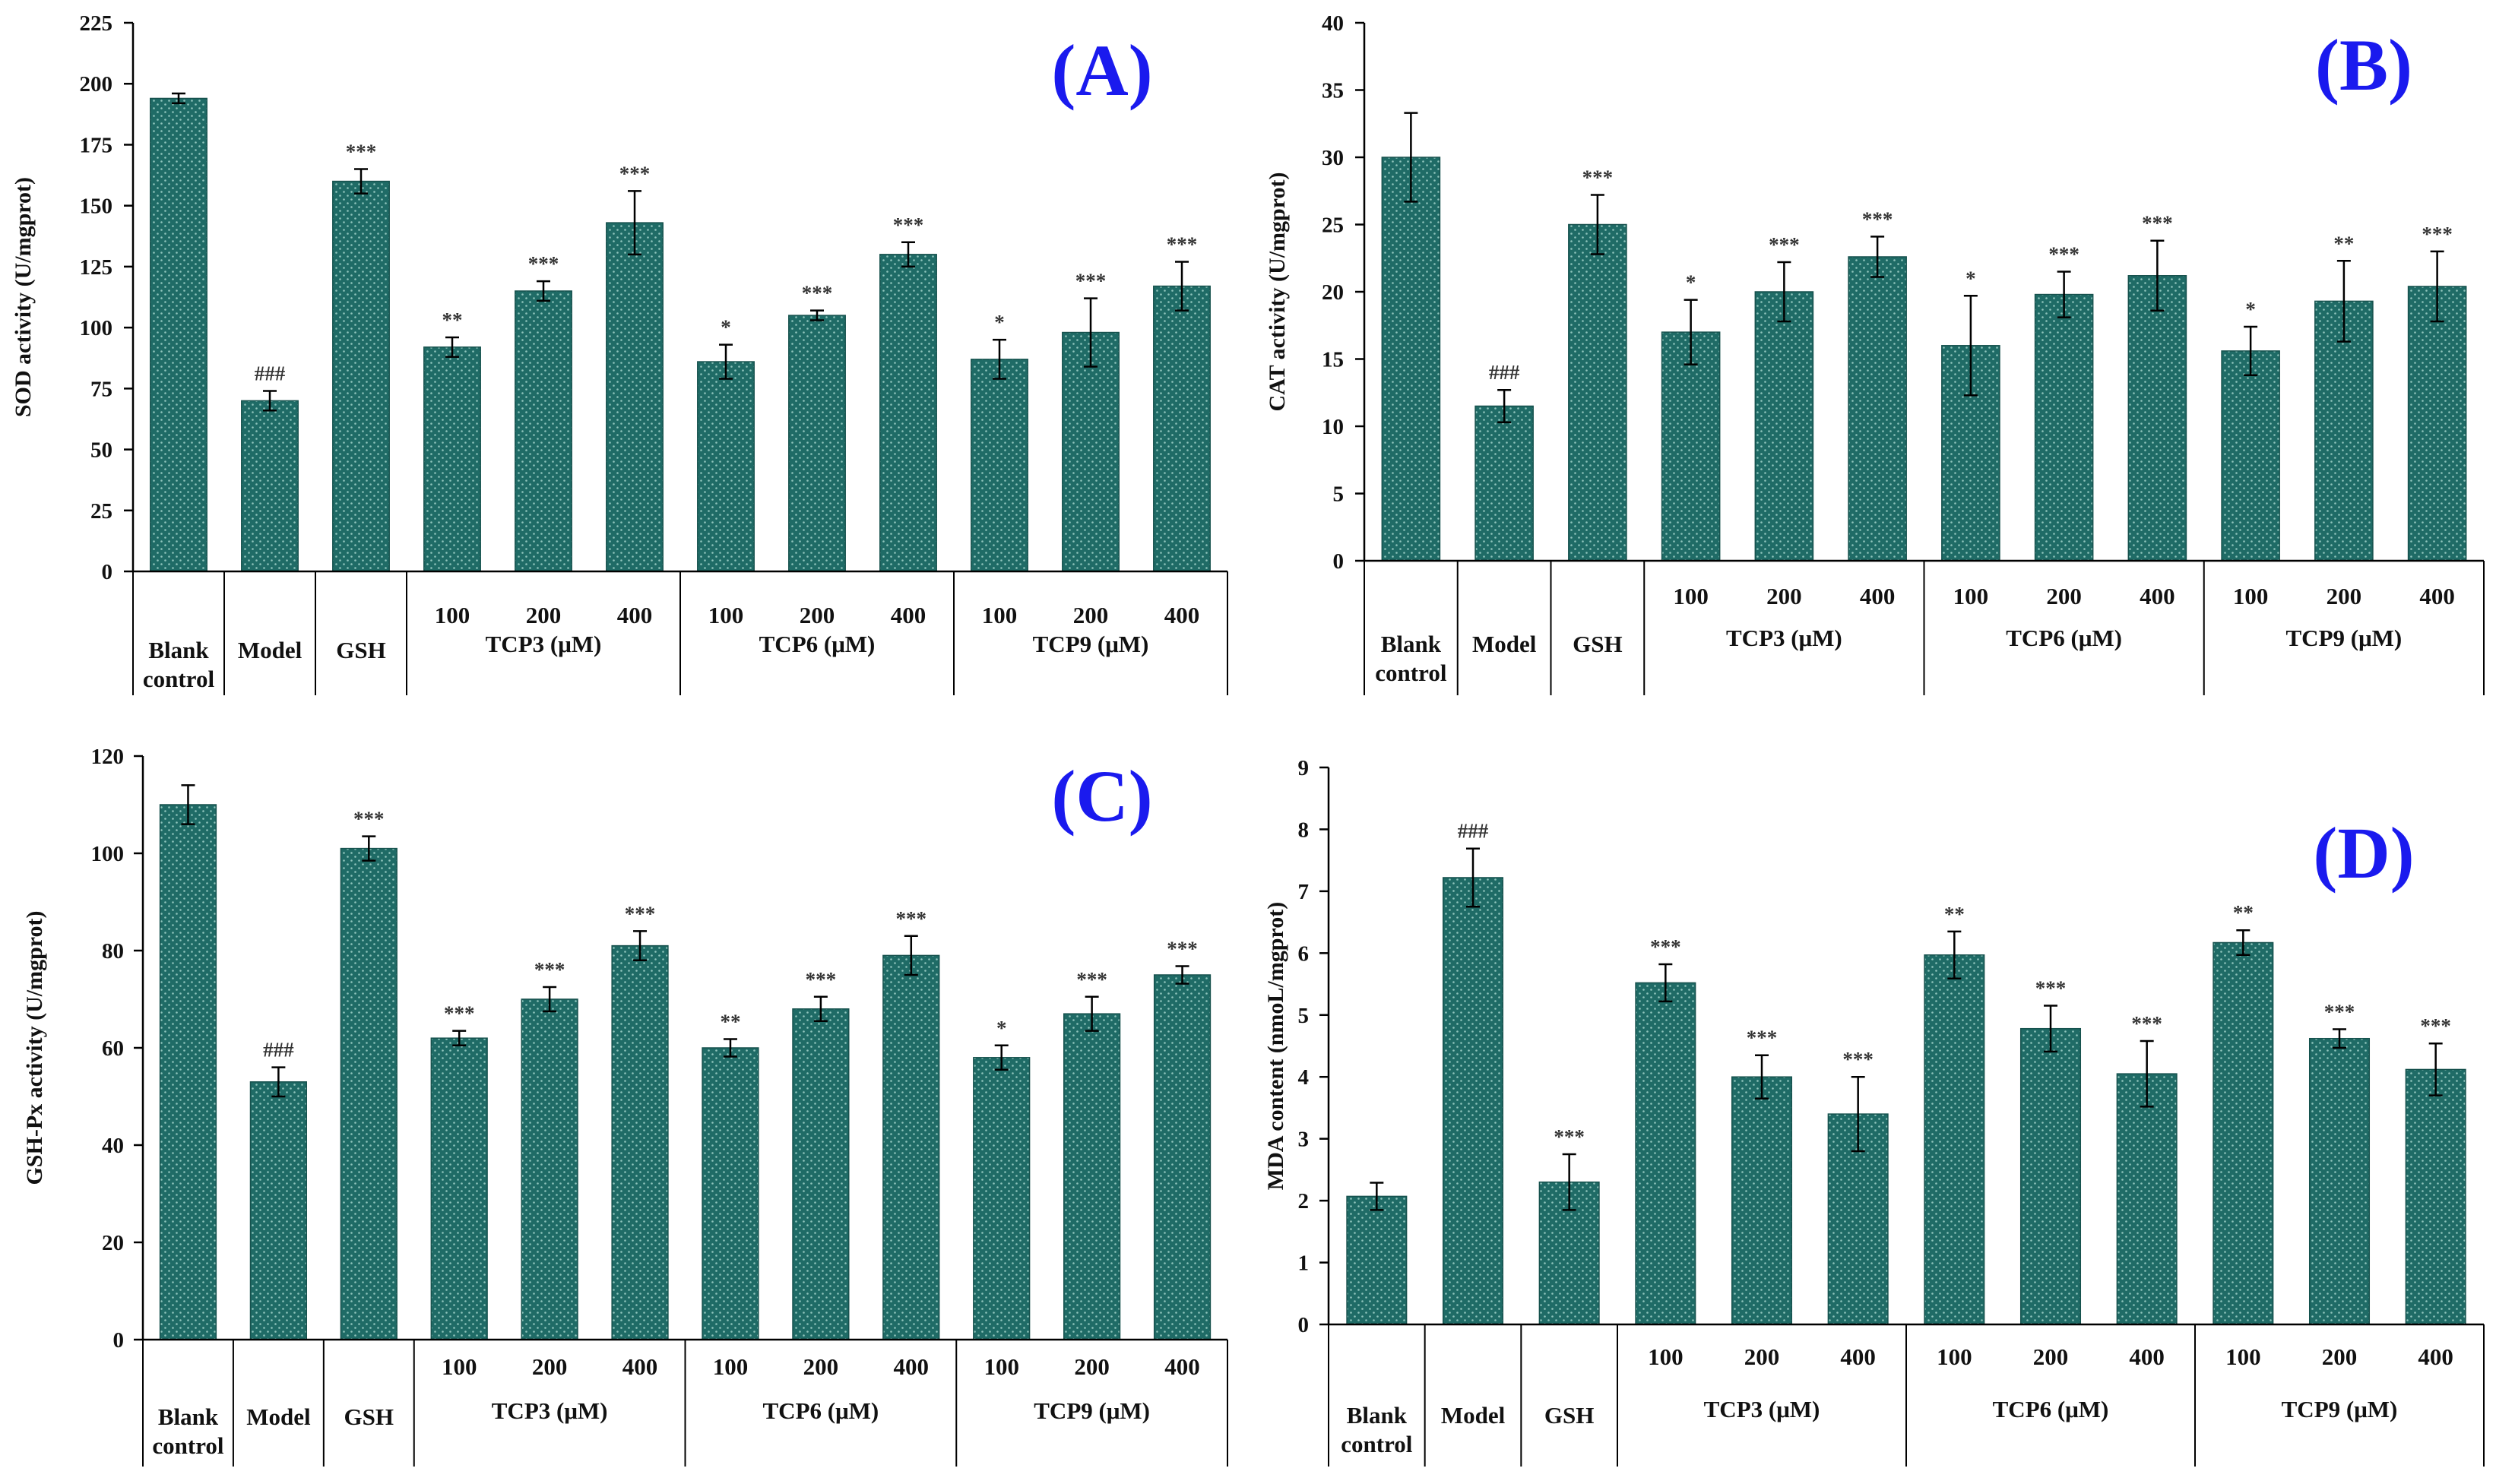 The image size is (2496, 1484). I want to click on y-tick-label: 40, so click(113, 1146).